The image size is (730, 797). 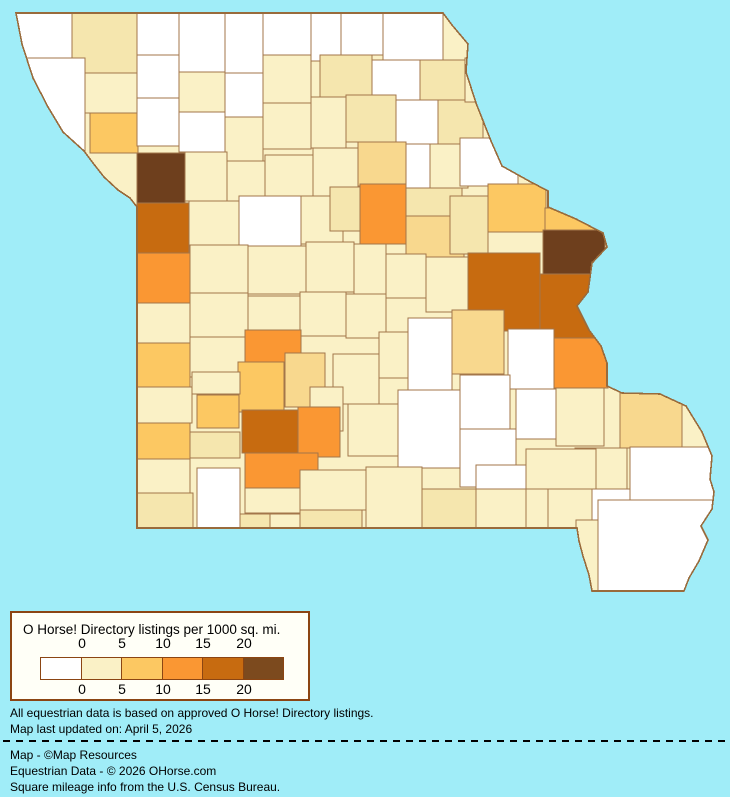 What do you see at coordinates (73, 755) in the screenshot?
I see `map-attribution: Map - ©Map Resources` at bounding box center [73, 755].